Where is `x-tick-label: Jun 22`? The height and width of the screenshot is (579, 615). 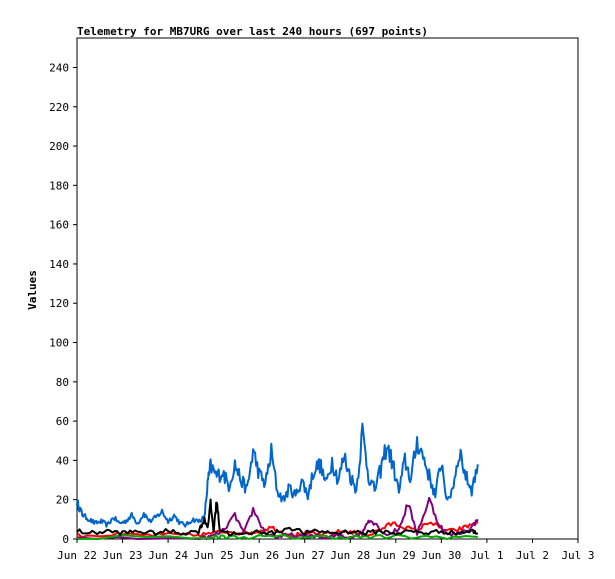 x-tick-label: Jun 22 is located at coordinates (77, 555).